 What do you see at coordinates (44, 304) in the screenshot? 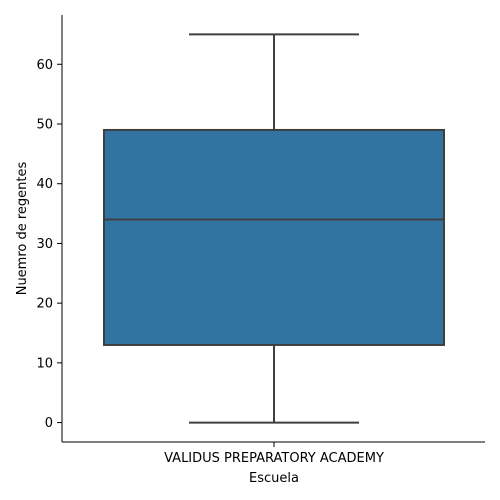
I see `y-tick-label: 20` at bounding box center [44, 304].